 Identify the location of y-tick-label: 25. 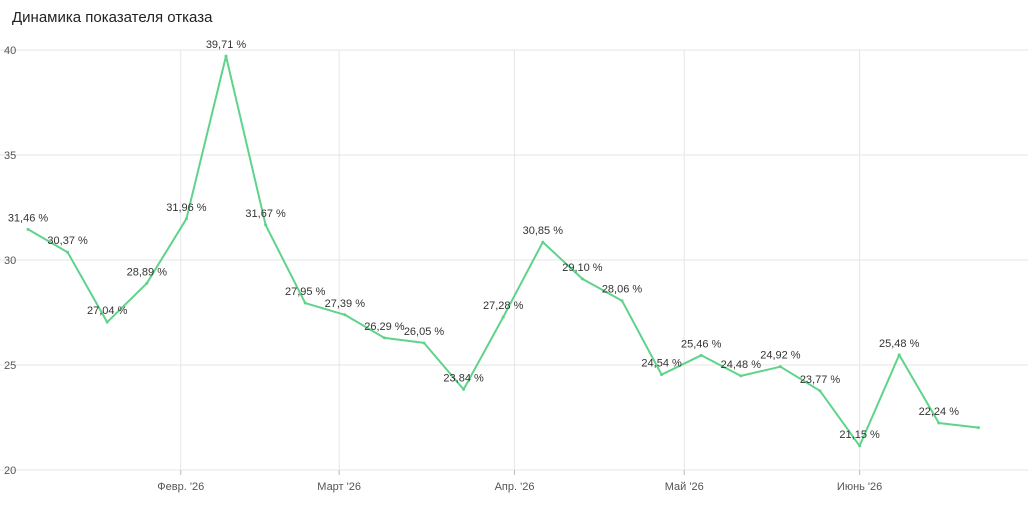
(10, 366).